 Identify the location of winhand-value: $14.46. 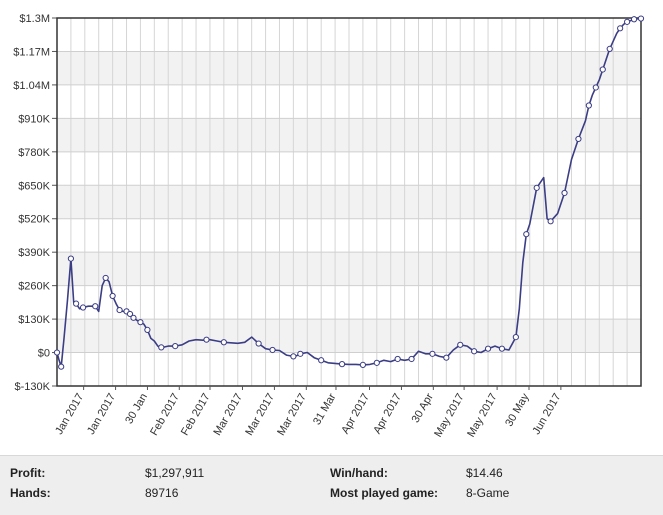
(484, 473).